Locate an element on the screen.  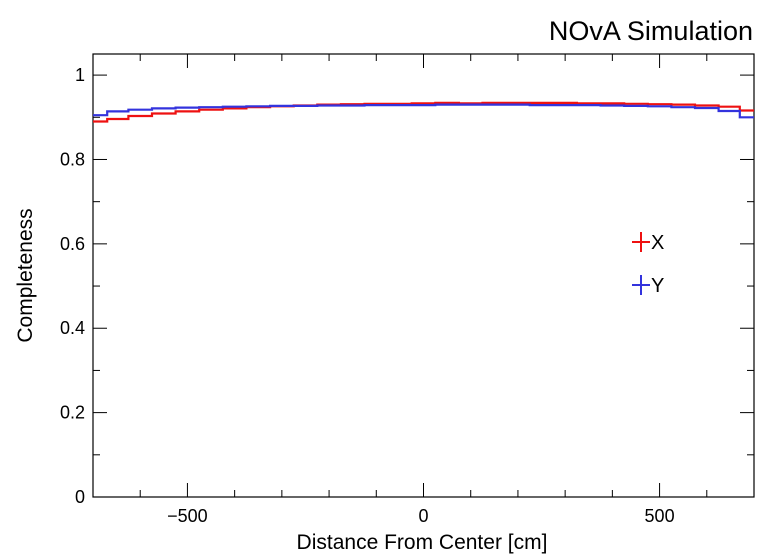
x-tick-label: 500 is located at coordinates (660, 516).